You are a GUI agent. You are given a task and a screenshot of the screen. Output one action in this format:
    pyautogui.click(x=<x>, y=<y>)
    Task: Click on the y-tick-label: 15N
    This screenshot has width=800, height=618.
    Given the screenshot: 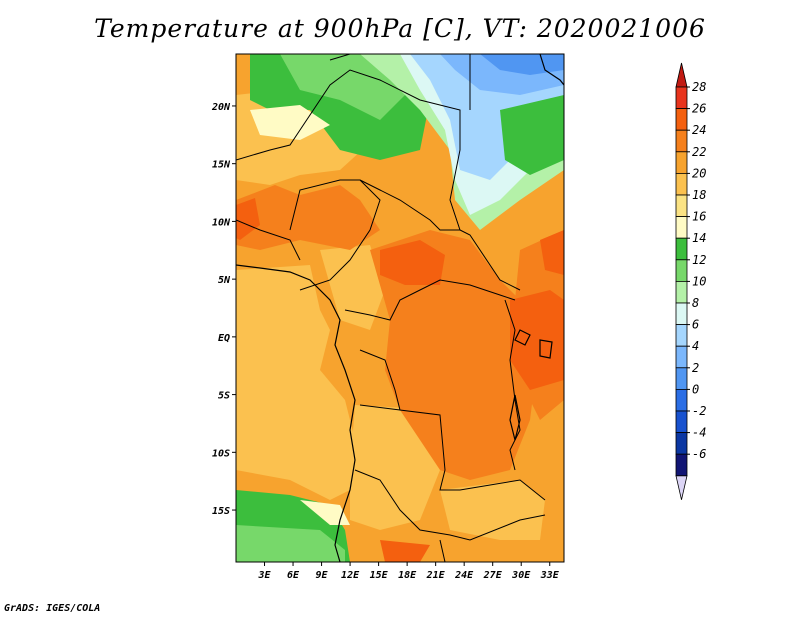 What is the action you would take?
    pyautogui.click(x=221, y=165)
    